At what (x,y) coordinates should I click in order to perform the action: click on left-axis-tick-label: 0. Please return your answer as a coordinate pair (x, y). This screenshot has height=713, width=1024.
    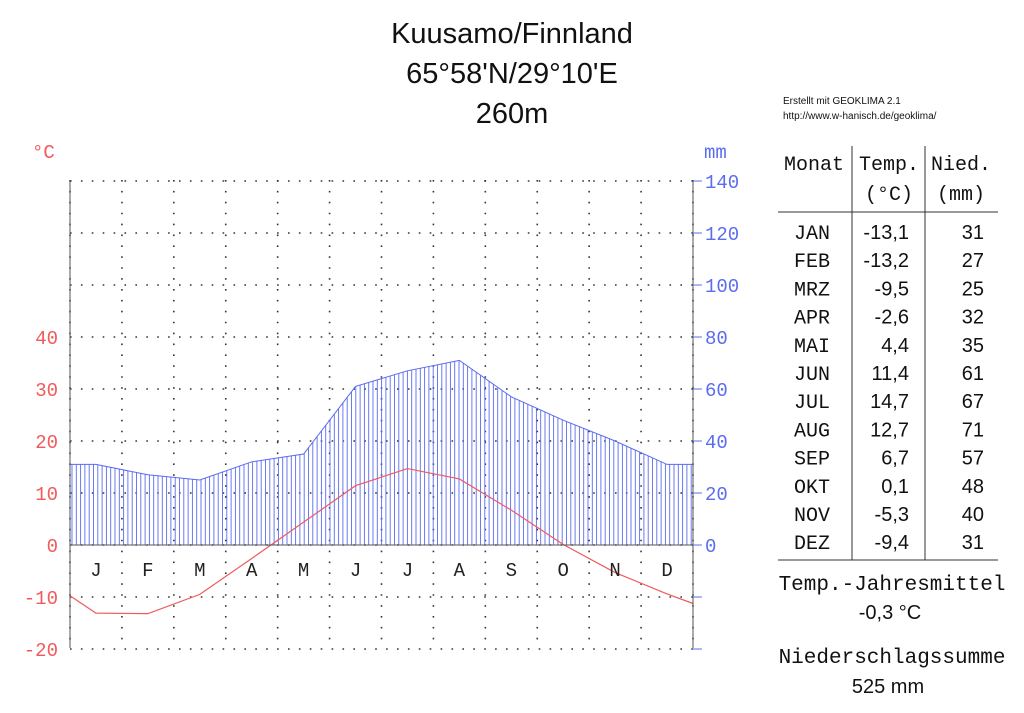
    Looking at the image, I should click on (52, 547).